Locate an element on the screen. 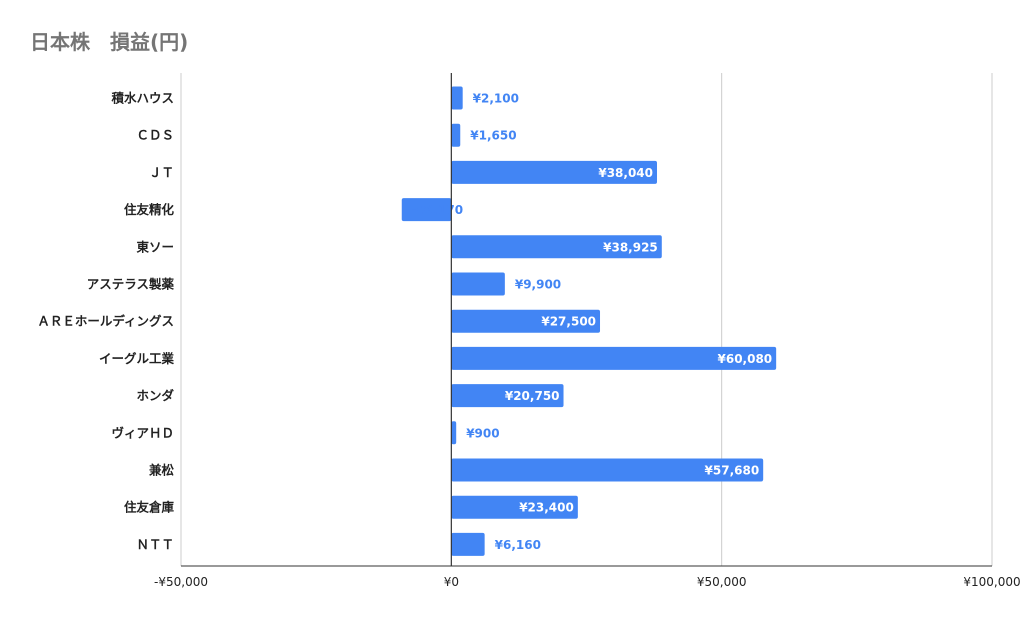  data-label: ¥57,680 is located at coordinates (732, 471).